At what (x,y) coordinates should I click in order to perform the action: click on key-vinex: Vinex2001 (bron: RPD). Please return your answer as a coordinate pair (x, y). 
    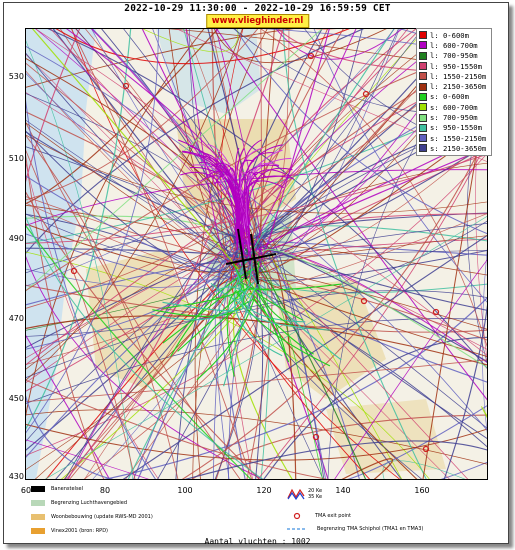
    Looking at the image, I should click on (69, 531).